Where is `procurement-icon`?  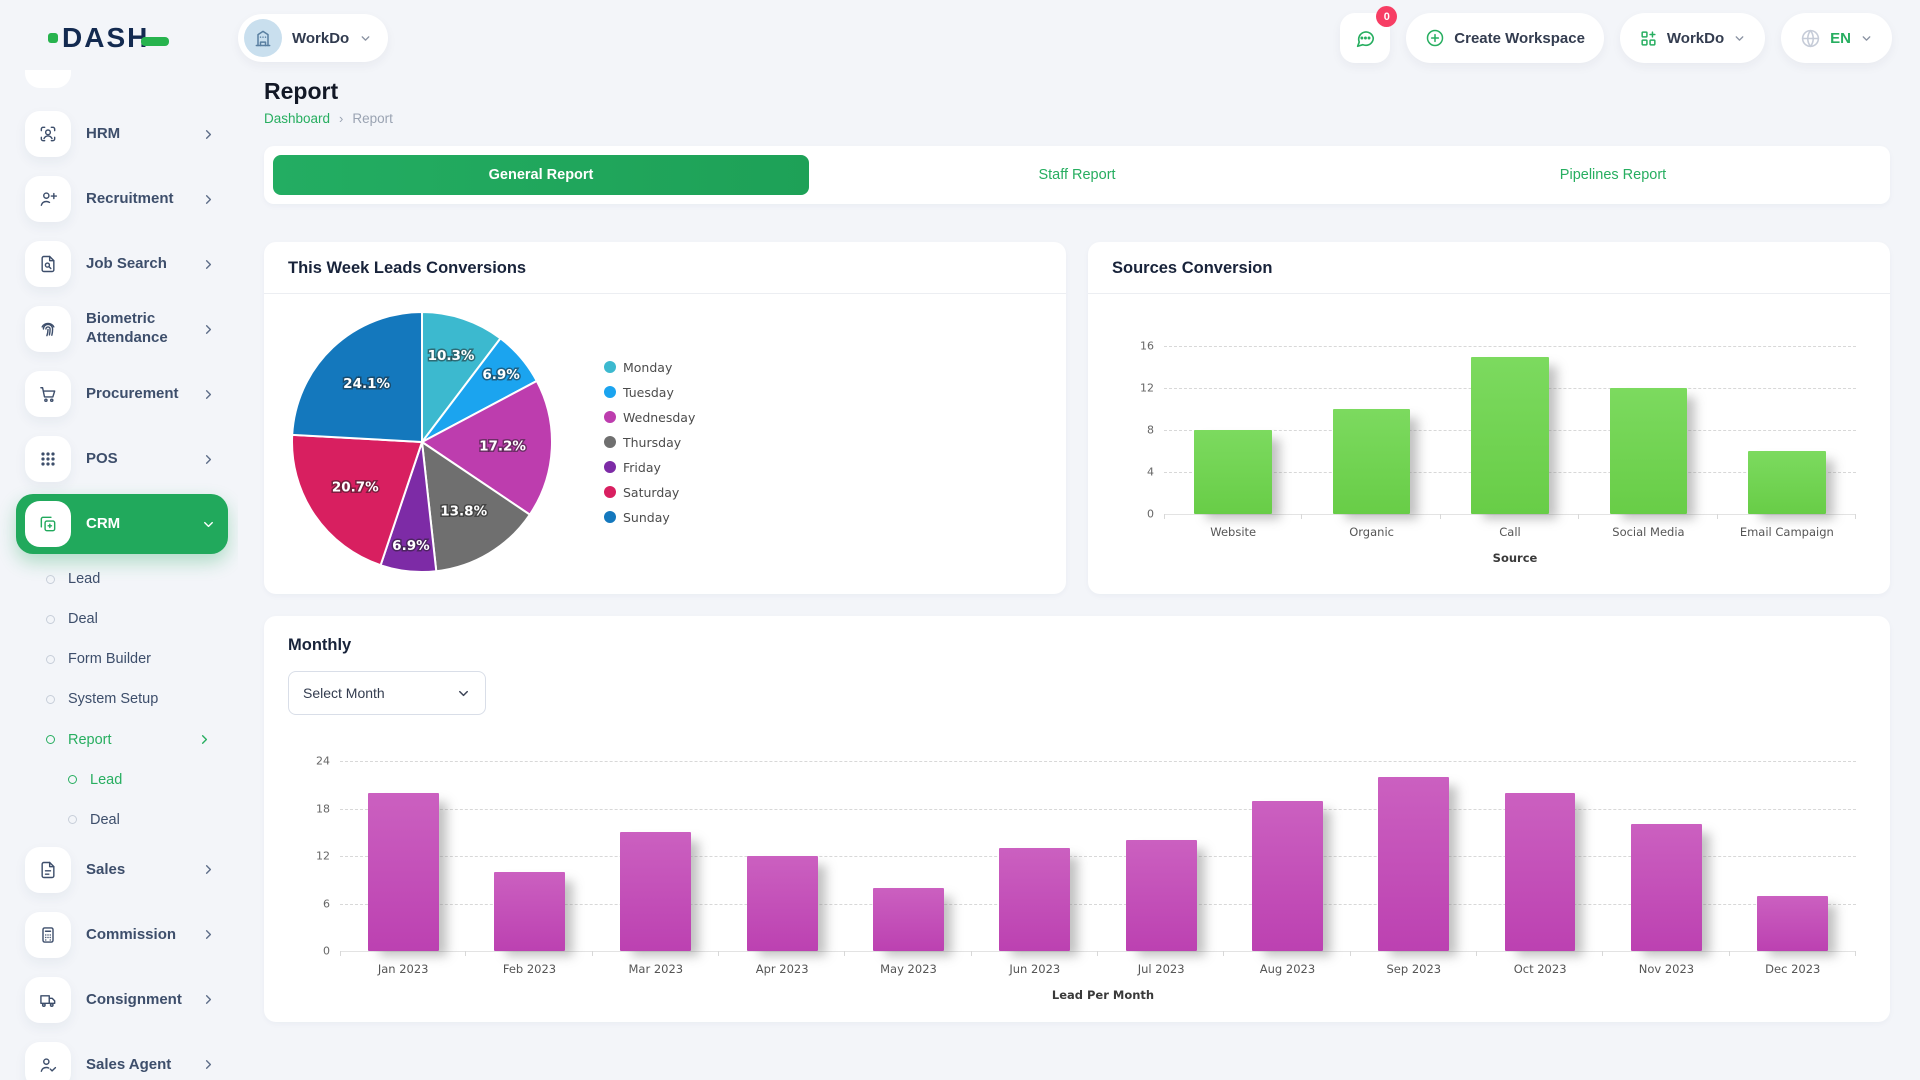 procurement-icon is located at coordinates (48, 394).